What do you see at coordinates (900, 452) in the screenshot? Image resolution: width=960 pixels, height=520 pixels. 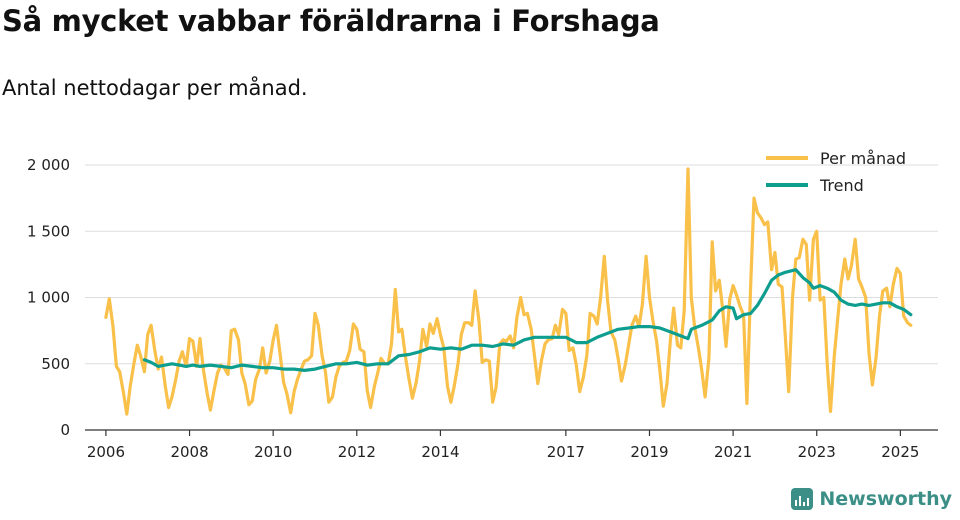 I see `x-tick-label: 2025` at bounding box center [900, 452].